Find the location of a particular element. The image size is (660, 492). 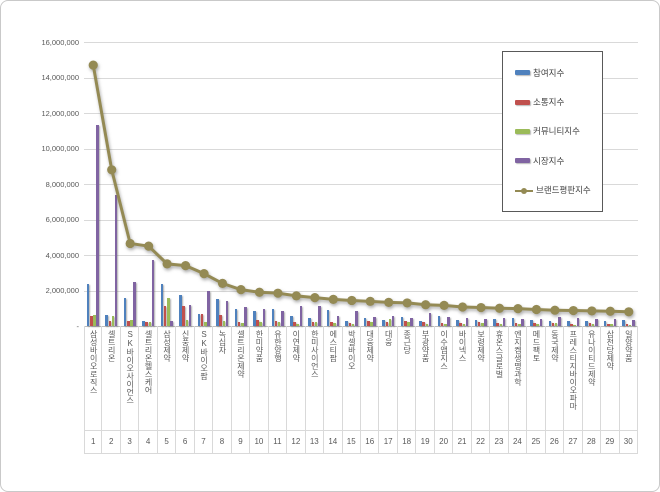

category-name-text: 셀트리온헬스케어 is located at coordinates (149, 362).